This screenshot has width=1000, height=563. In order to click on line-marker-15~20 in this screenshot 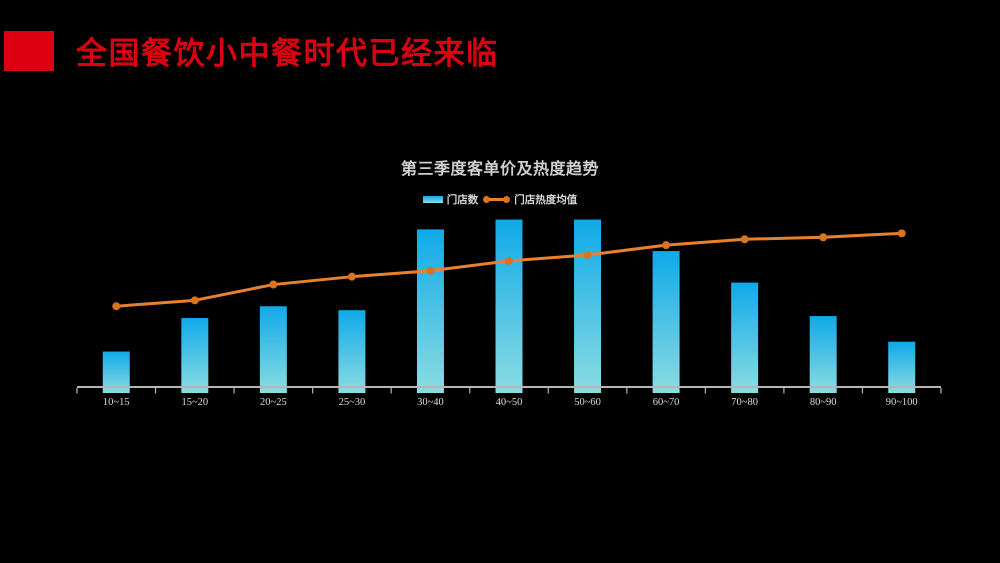, I will do `click(194, 300)`.